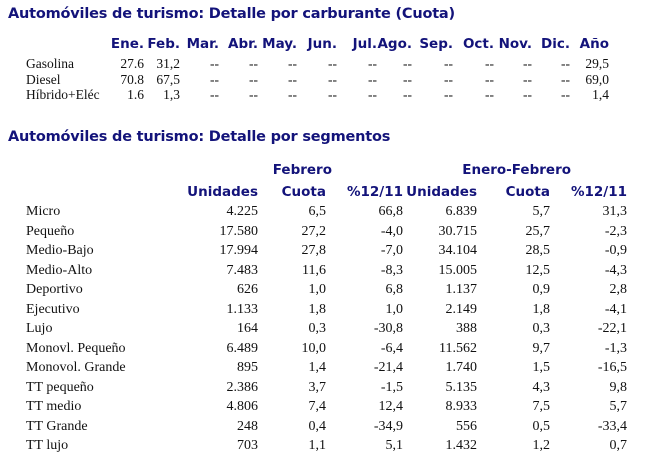  I want to click on table-cell: 6.839, so click(461, 211).